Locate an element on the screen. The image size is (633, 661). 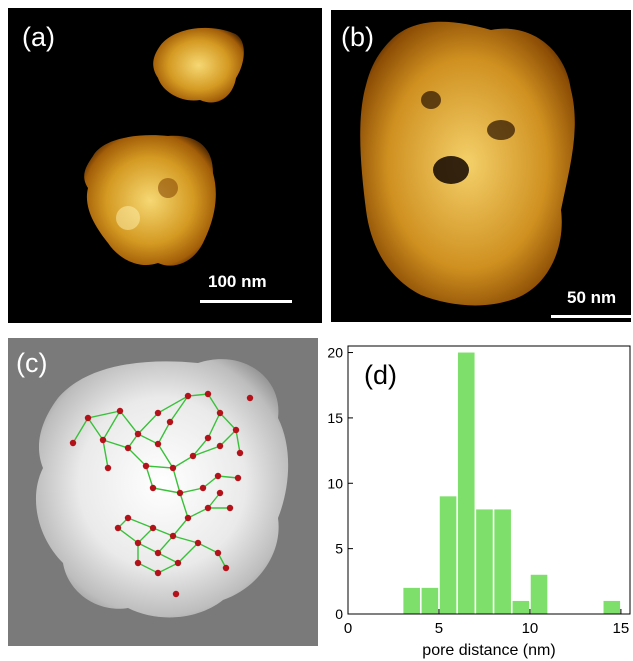
panel-c-label: (c) is located at coordinates (32, 363).